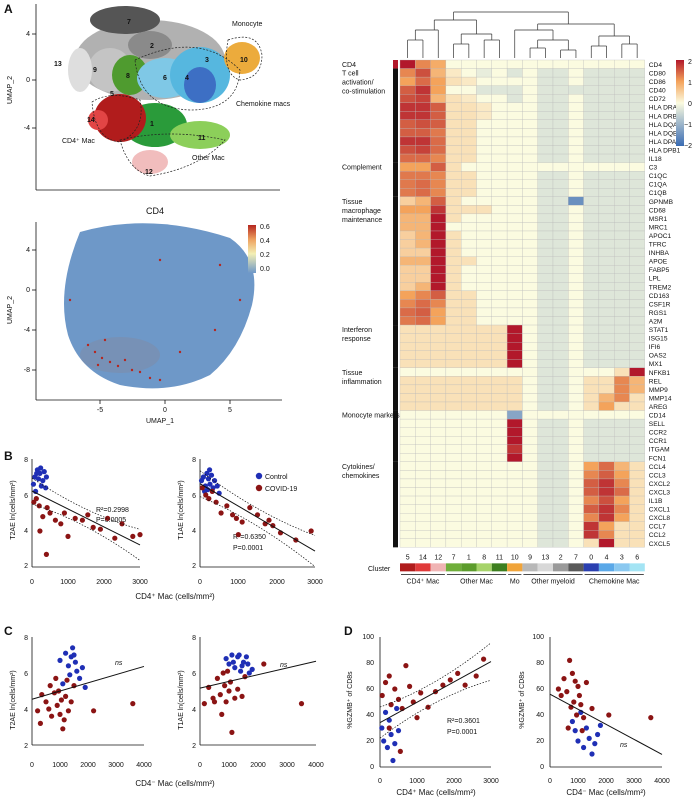  Describe the element at coordinates (408, 557) in the screenshot. I see `cluster-number: 5` at that location.